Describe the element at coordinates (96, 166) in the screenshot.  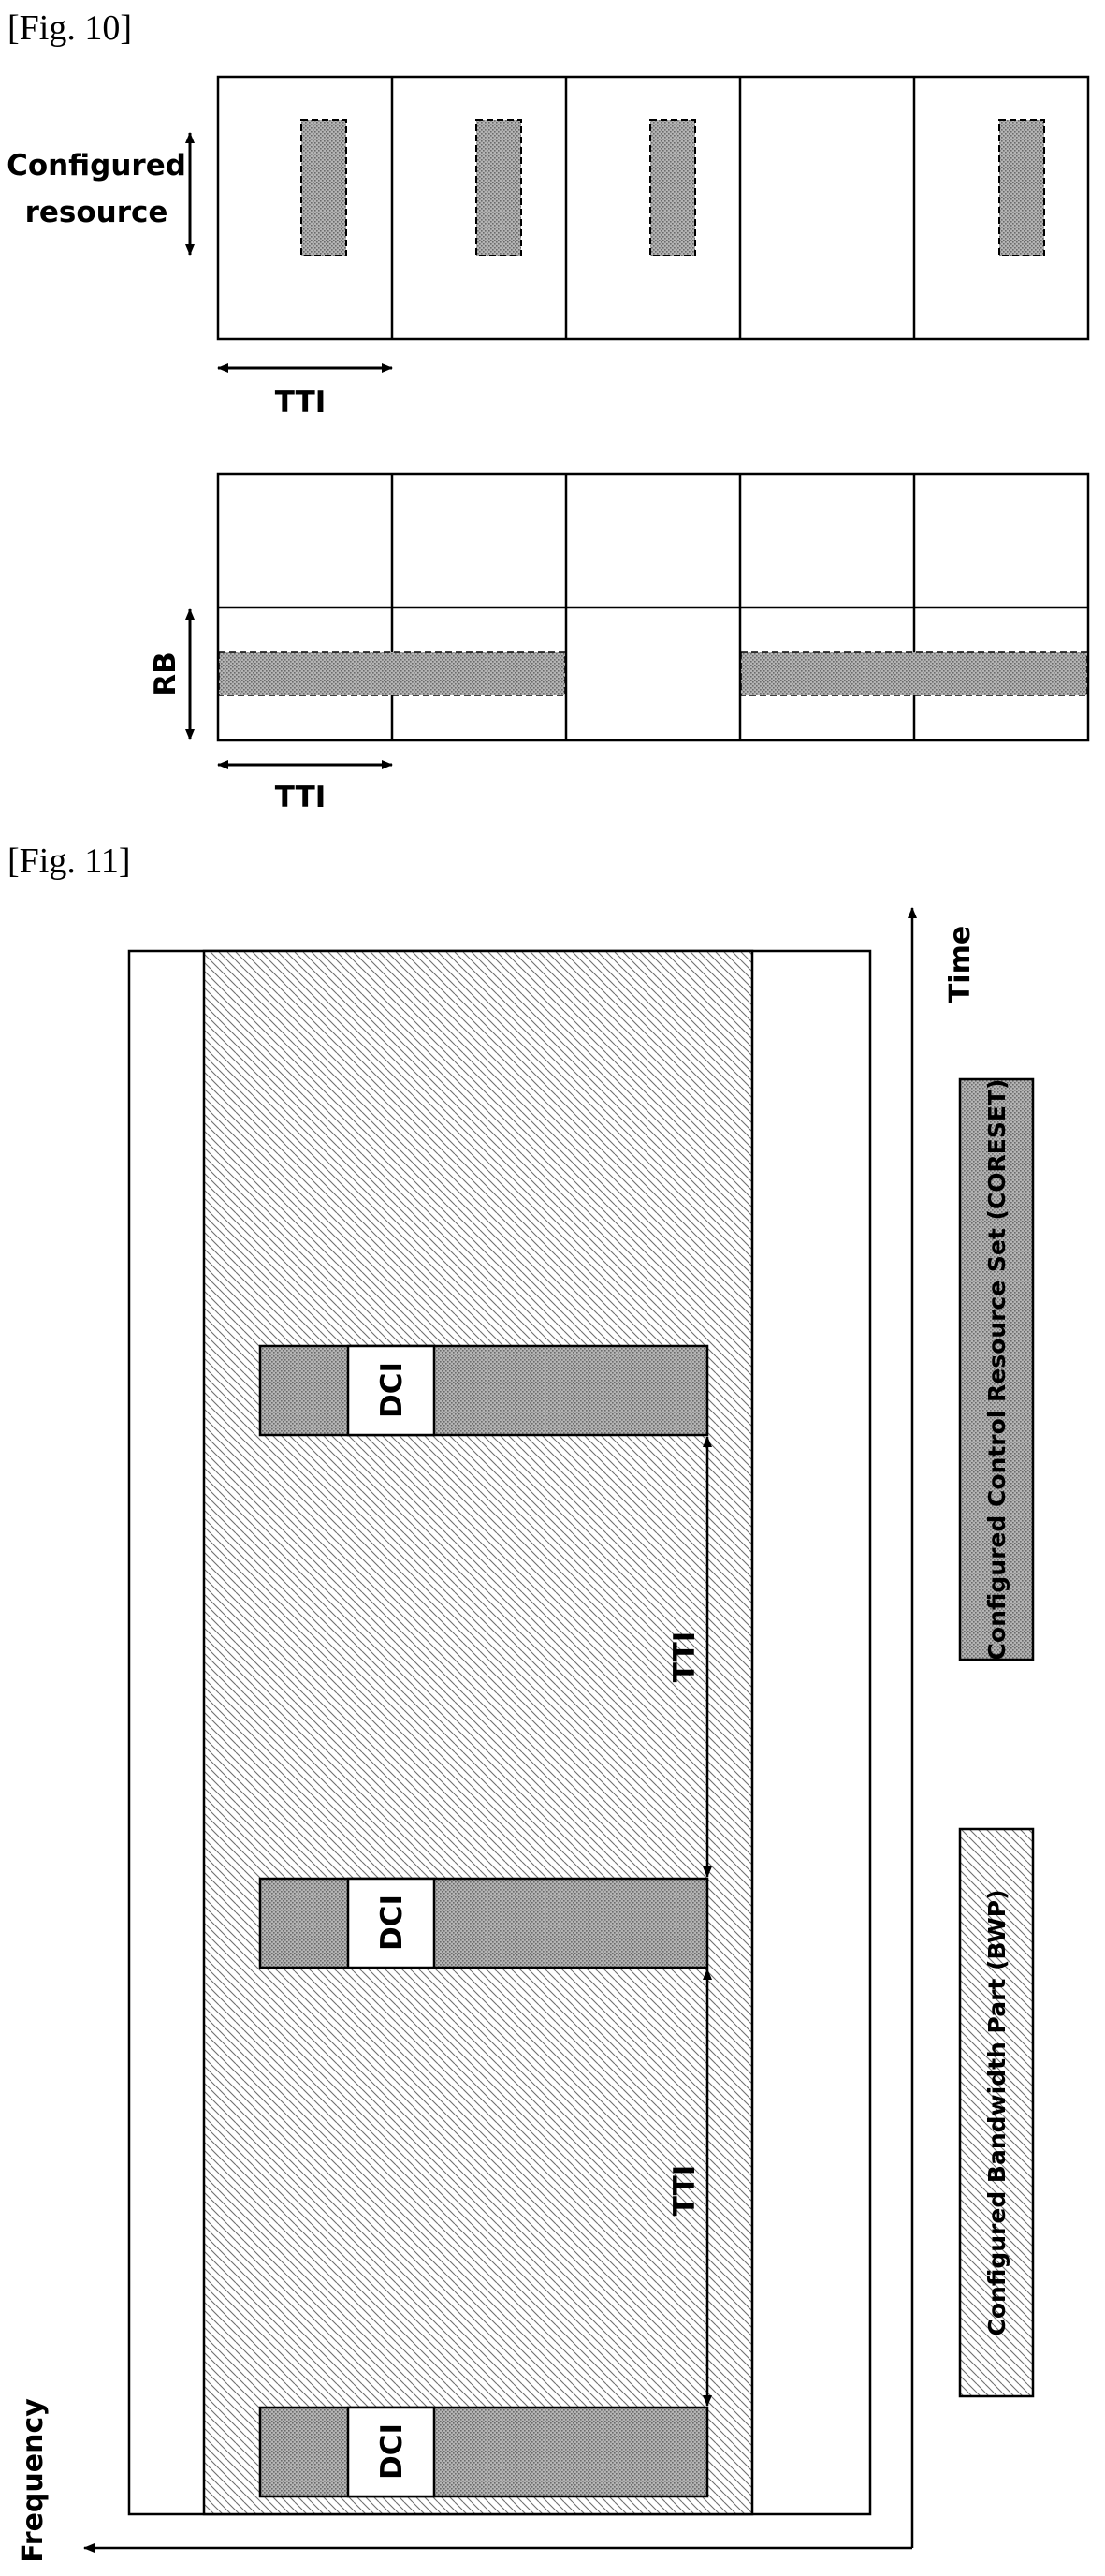
I see `configured-resource-label-line1: Configured` at that location.